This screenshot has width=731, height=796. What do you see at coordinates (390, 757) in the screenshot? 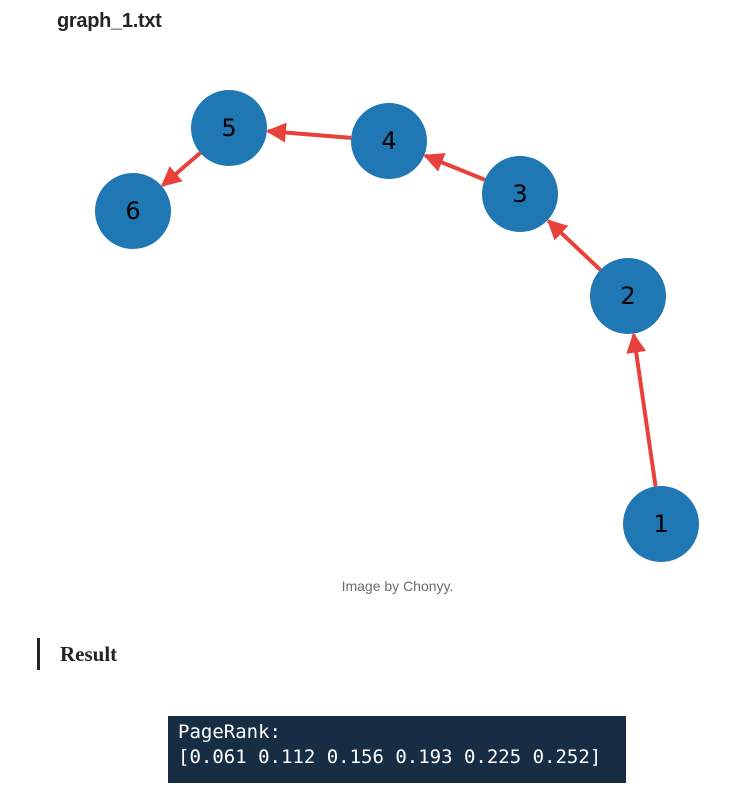
I see `code-line: [0.061 0.112 0.156 0.193 0.225 0.252]` at bounding box center [390, 757].